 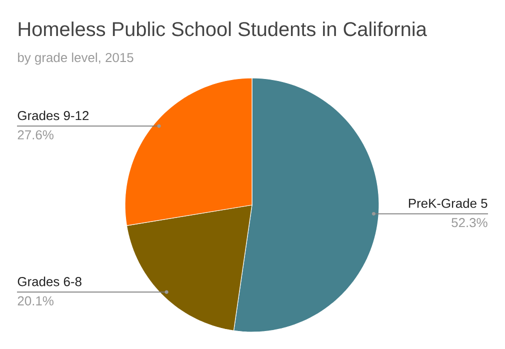 What do you see at coordinates (36, 301) in the screenshot?
I see `data-label: 20.1%` at bounding box center [36, 301].